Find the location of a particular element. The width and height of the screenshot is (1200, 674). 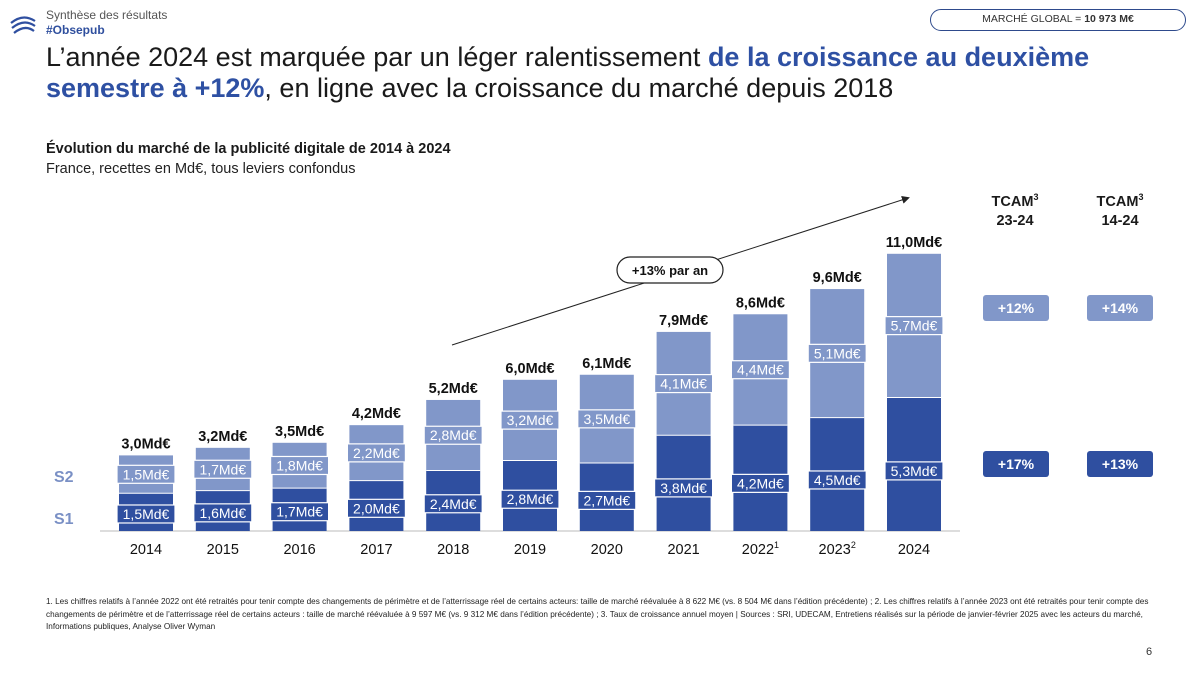

x-tick-2022: 20221 is located at coordinates (760, 549).